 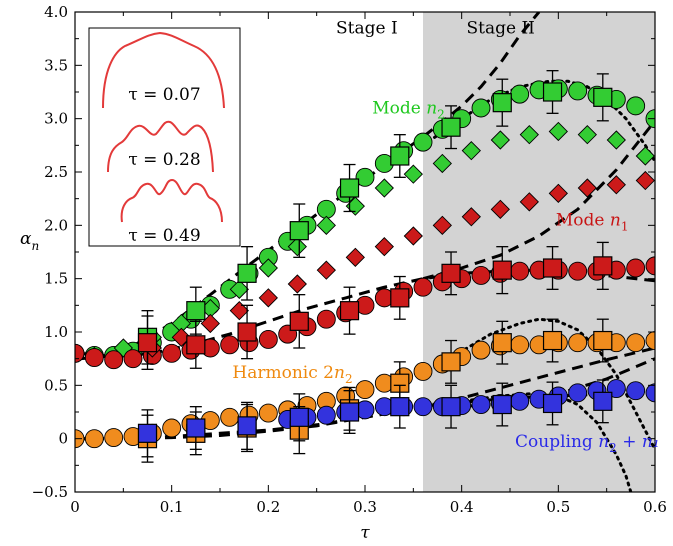 I want to click on stage-two-label: Stage II, so click(x=501, y=28).